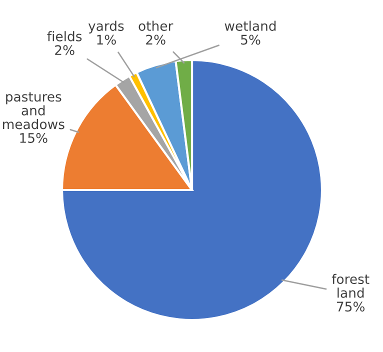 The width and height of the screenshot is (383, 352). Describe the element at coordinates (156, 25) in the screenshot. I see `slice-label: other` at that location.